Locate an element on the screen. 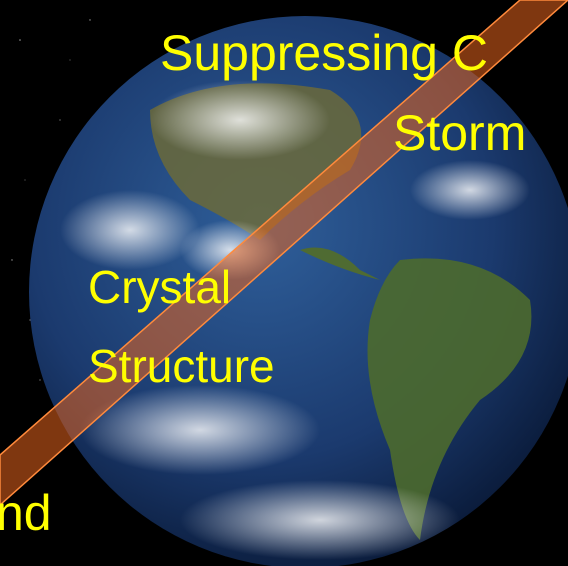 This screenshot has height=566, width=568. label: Structure is located at coordinates (181, 366).